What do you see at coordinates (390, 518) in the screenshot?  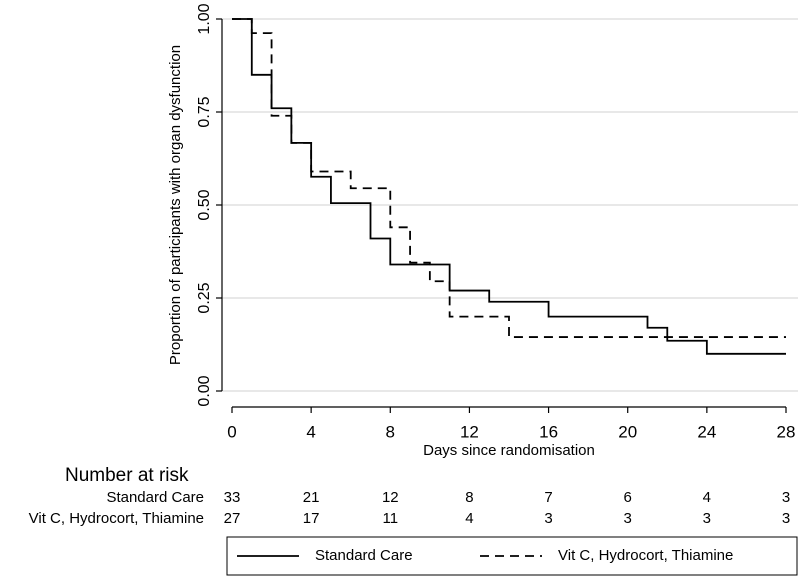 I see `risk-count: 11` at bounding box center [390, 518].